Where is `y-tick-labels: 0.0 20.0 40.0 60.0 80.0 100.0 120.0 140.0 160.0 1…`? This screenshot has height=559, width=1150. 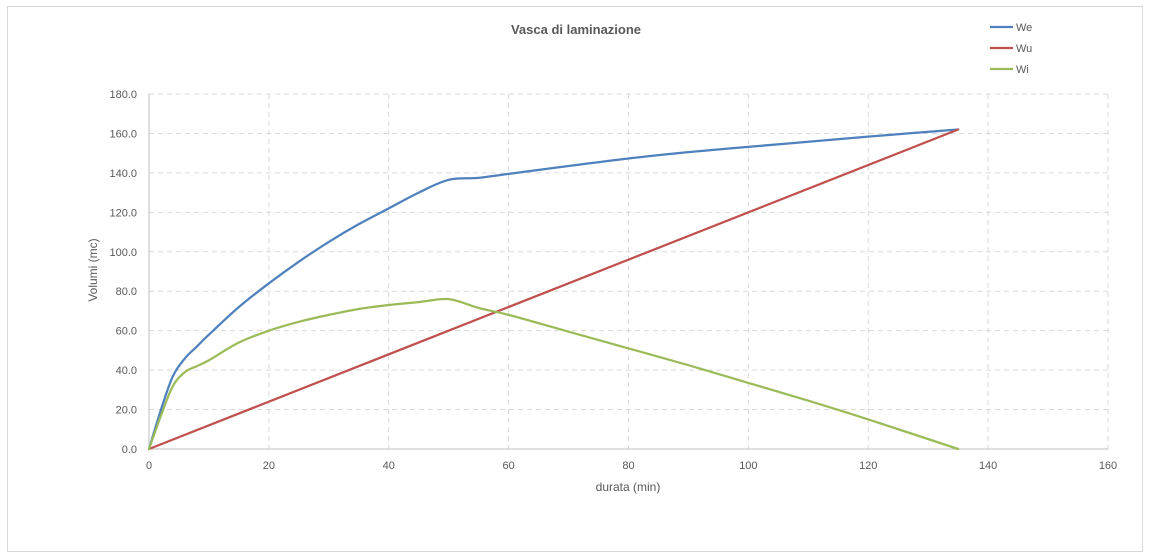
y-tick-labels: 0.0 20.0 40.0 60.0 80.0 100.0 120.0 140.0 160.0 1… is located at coordinates (123, 272).